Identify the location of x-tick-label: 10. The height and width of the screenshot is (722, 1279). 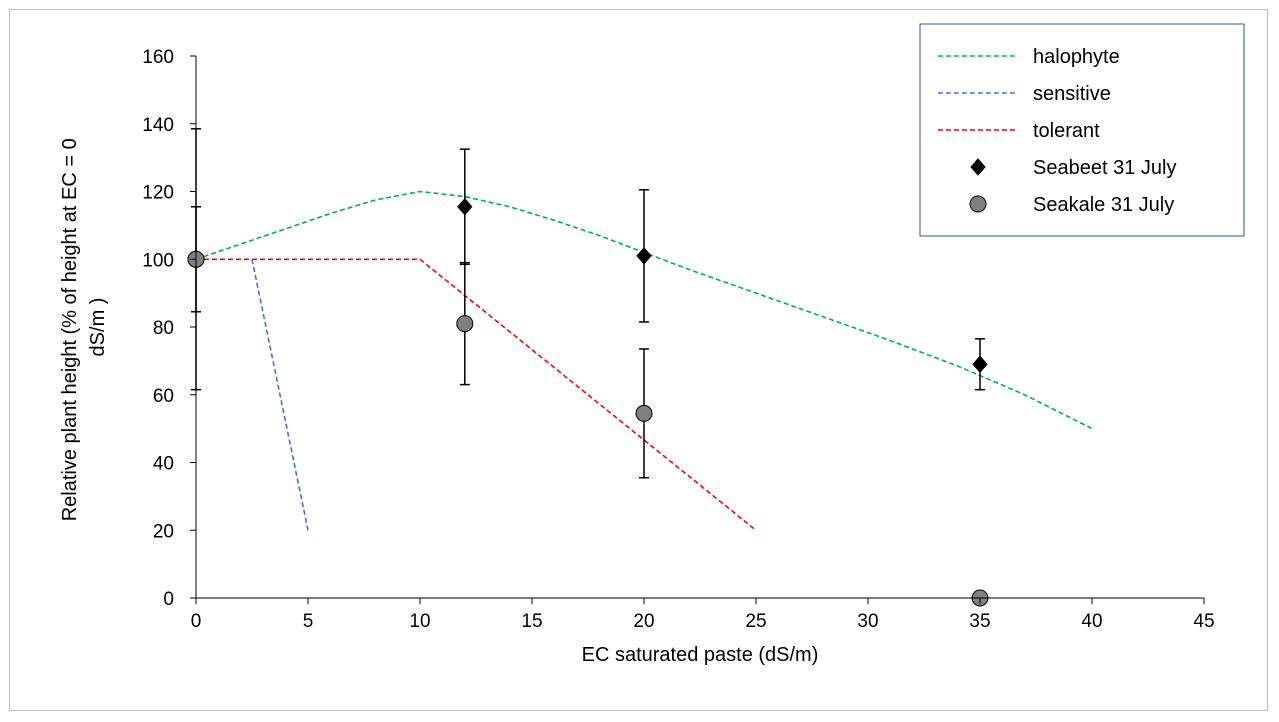
(419, 621).